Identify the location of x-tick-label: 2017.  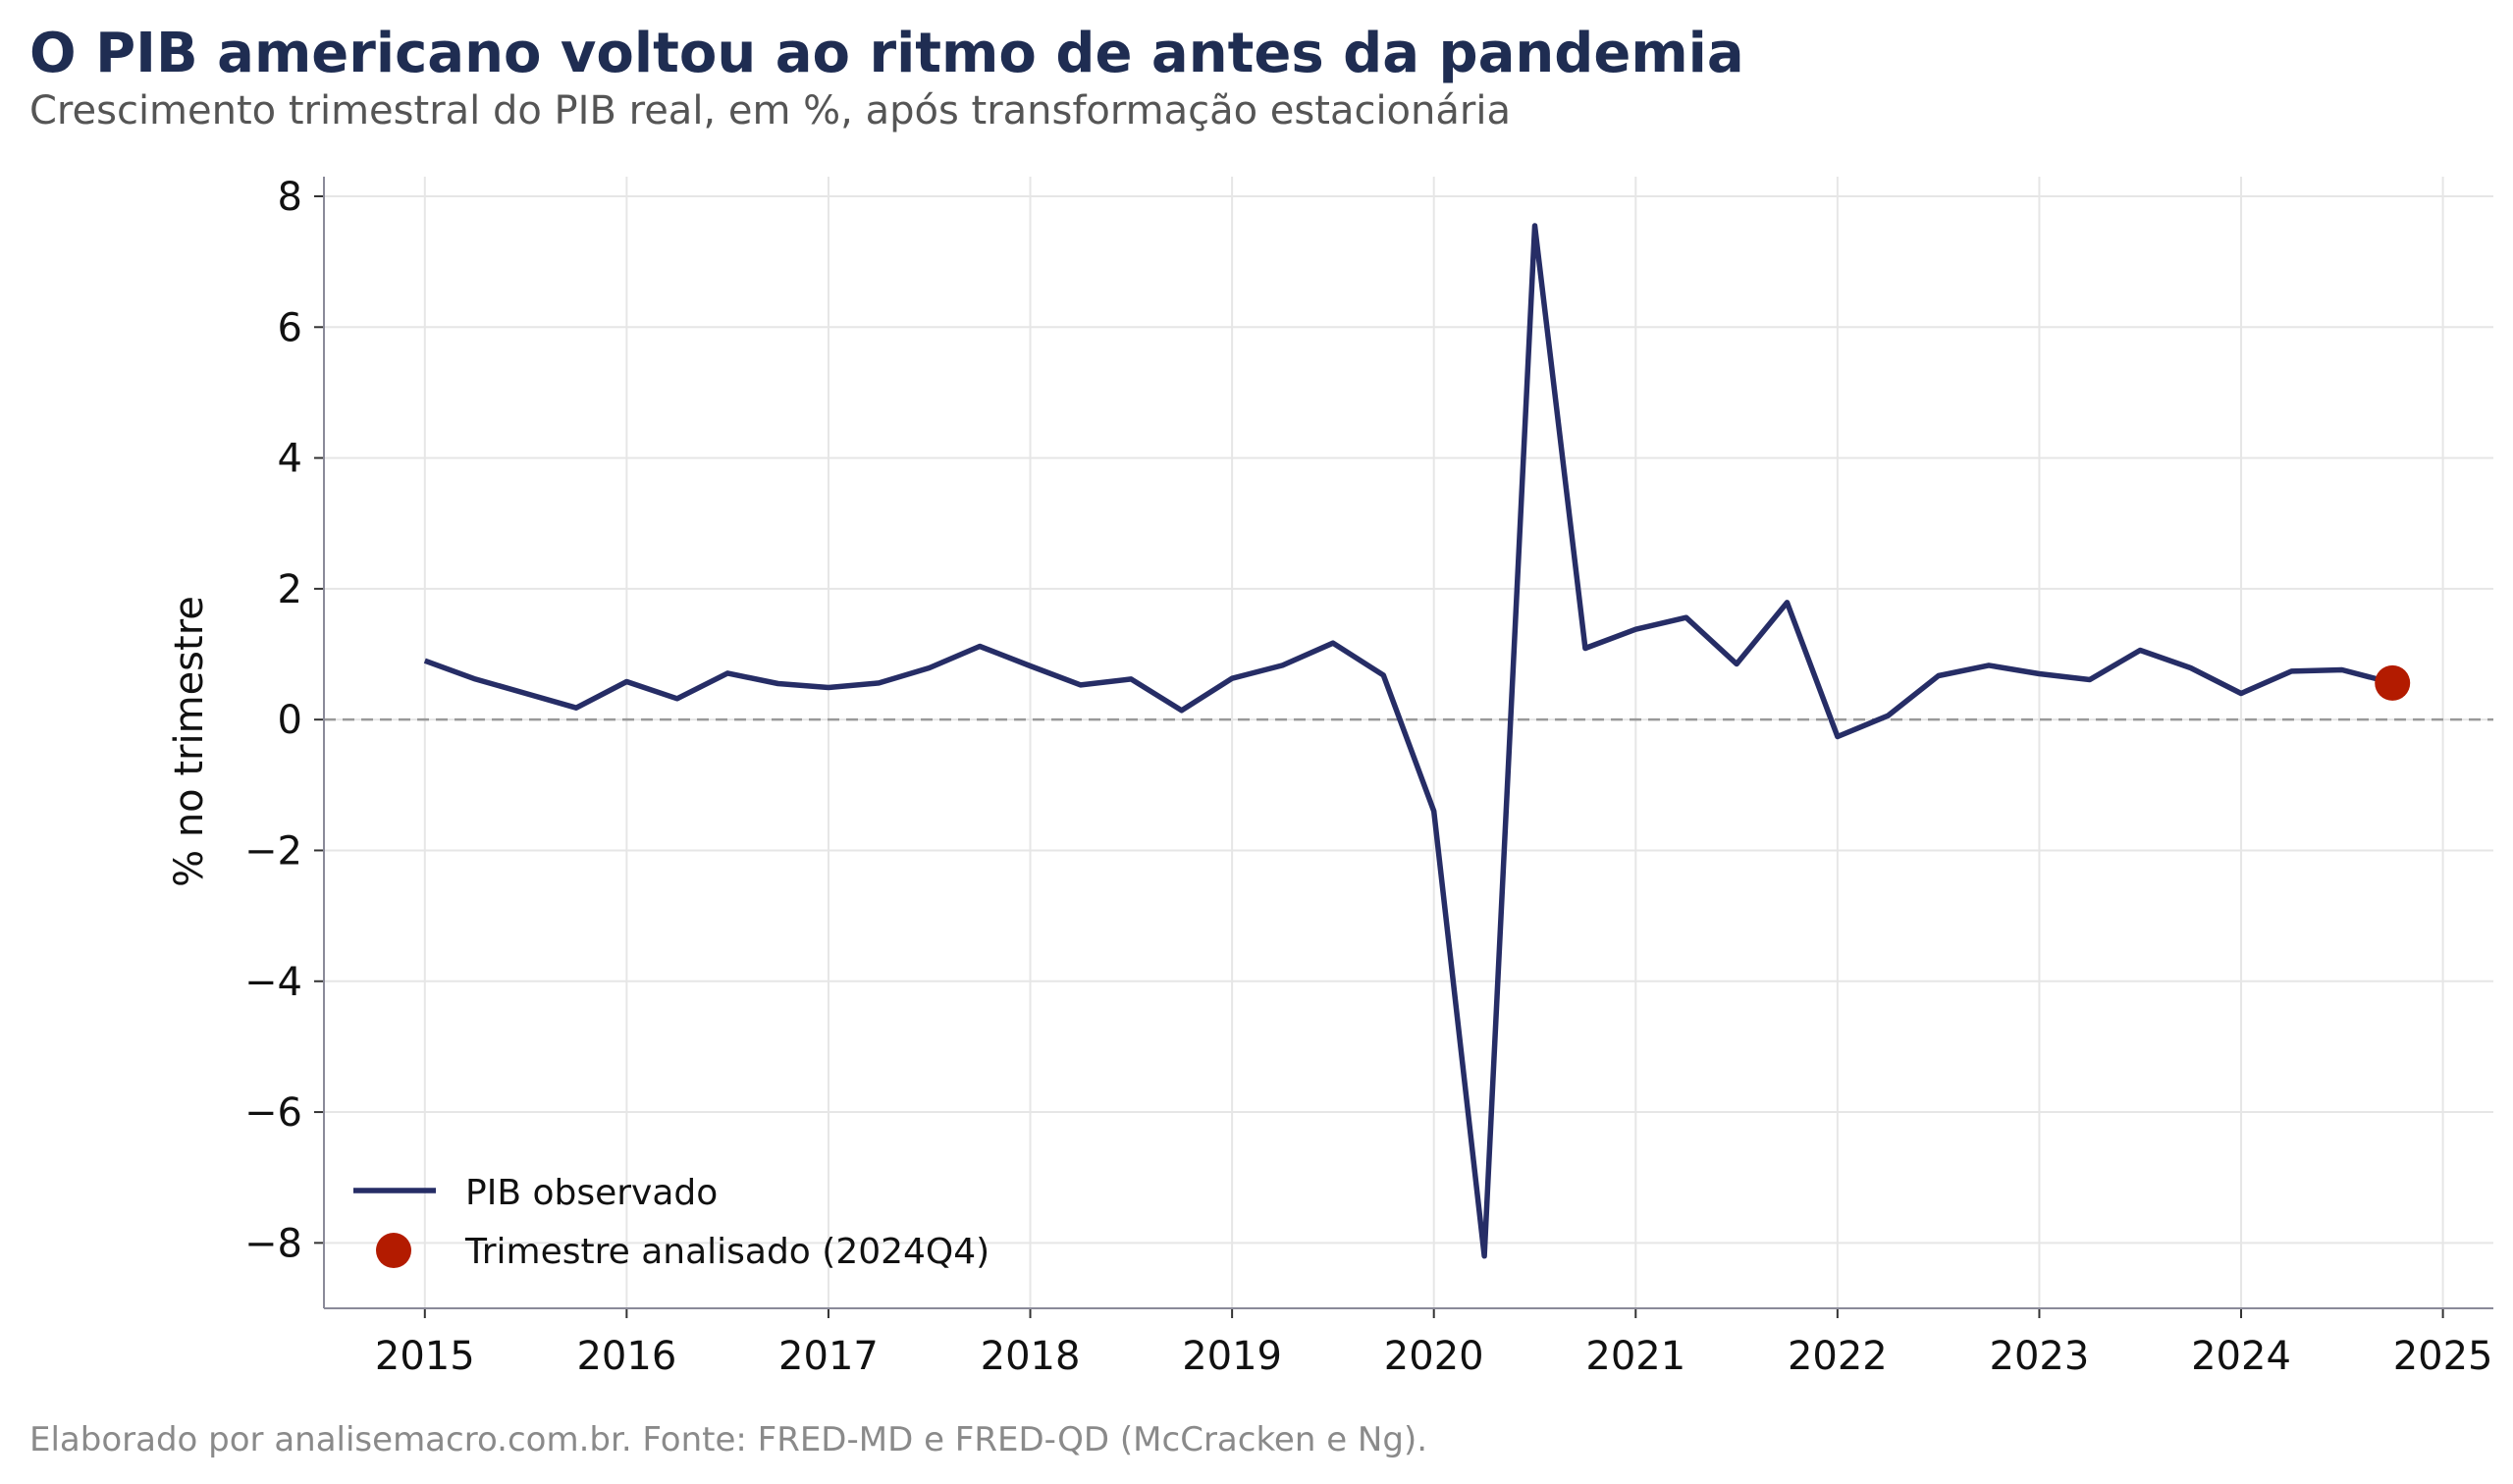
(829, 1356).